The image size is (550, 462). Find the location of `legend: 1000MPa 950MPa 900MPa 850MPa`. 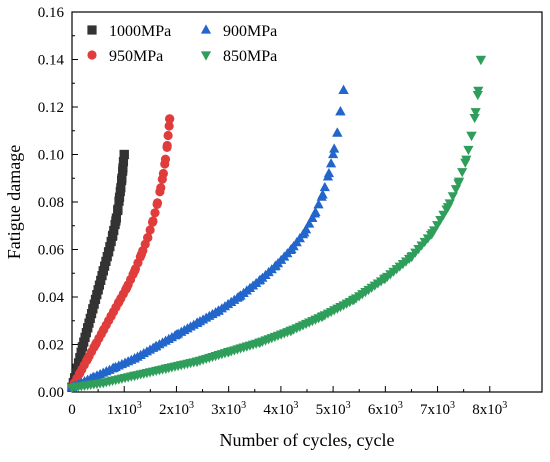

legend: 1000MPa 950MPa 900MPa 850MPa is located at coordinates (182, 44).